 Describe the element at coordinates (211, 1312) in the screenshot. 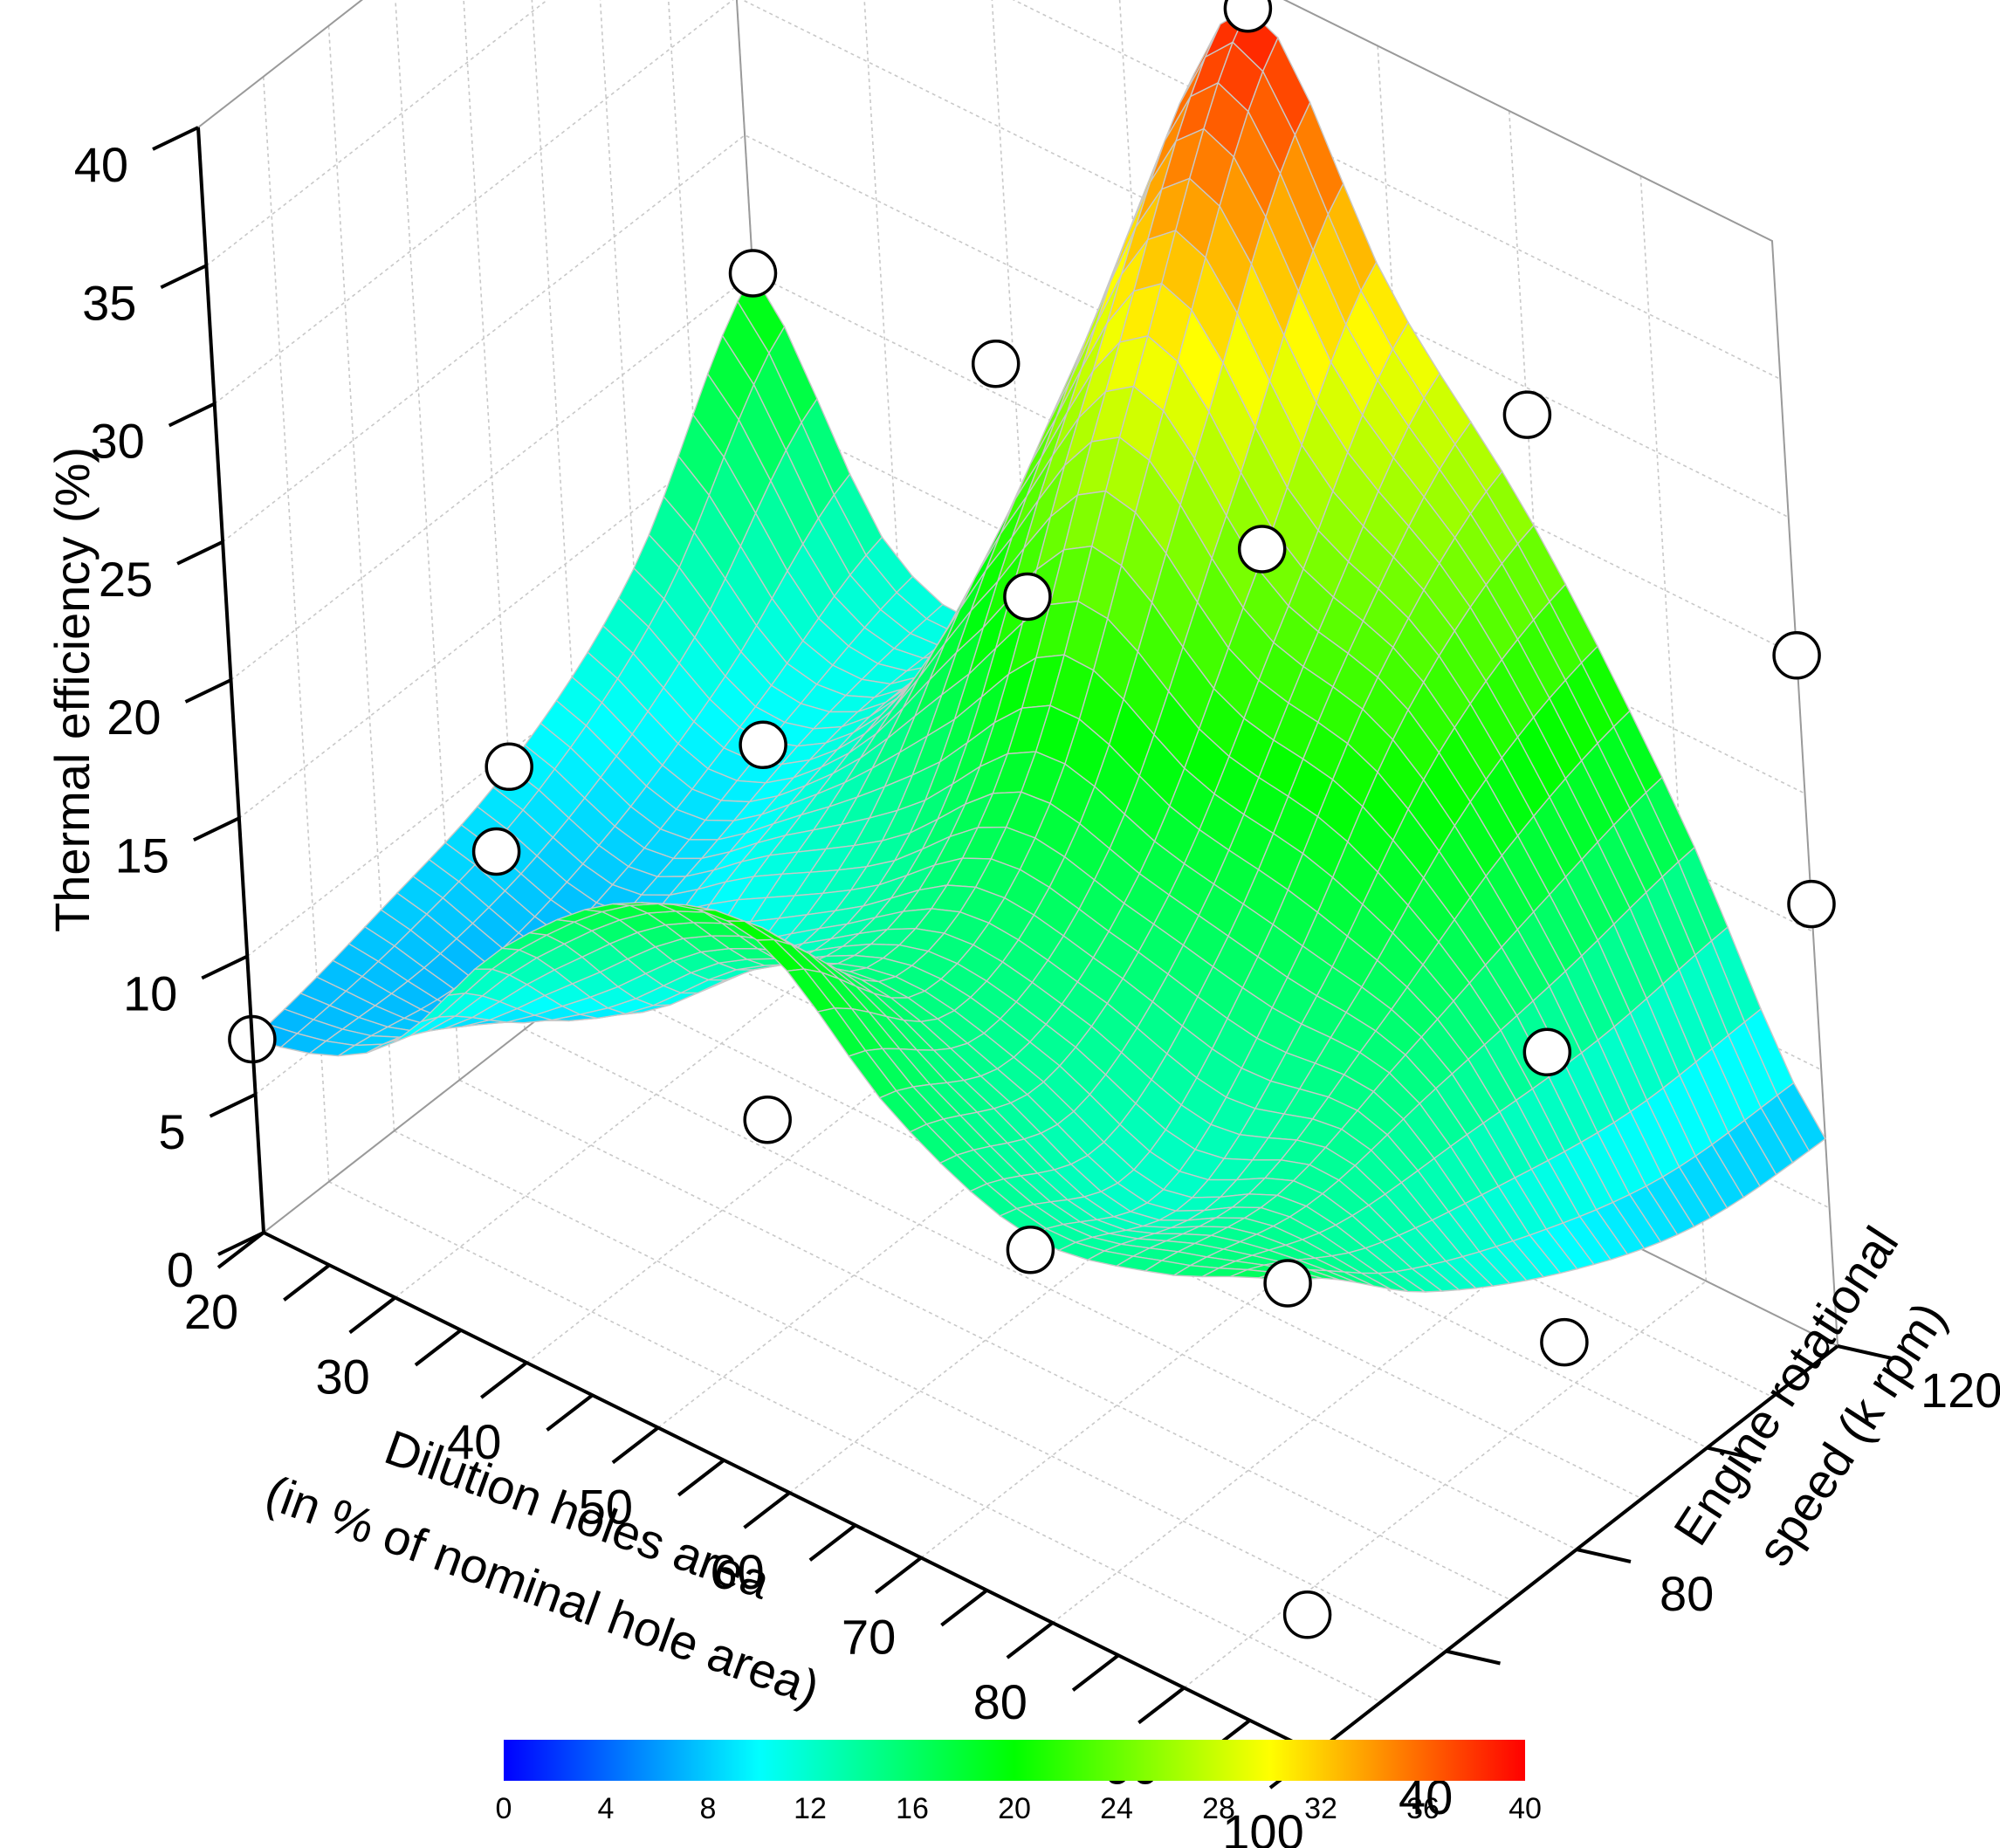

I see `x-tick-label: 20` at that location.